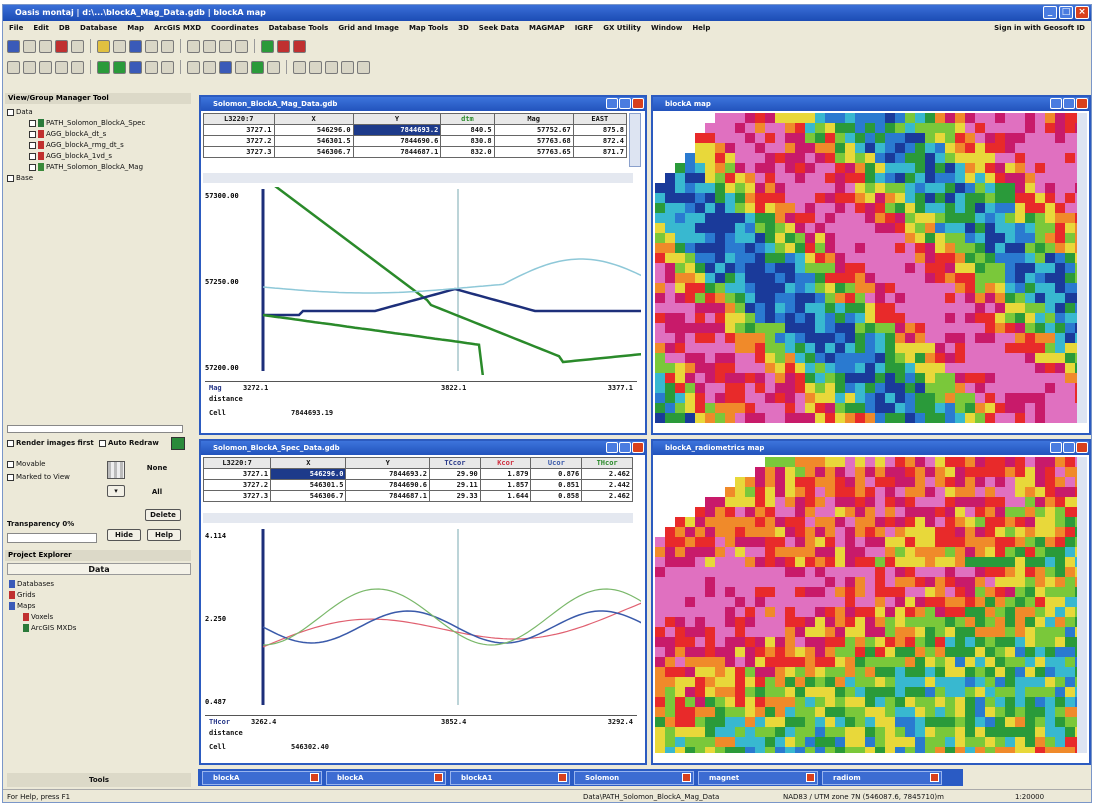 This screenshot has width=1095, height=805. Describe the element at coordinates (99, 595) in the screenshot. I see `project-item: Grids` at that location.